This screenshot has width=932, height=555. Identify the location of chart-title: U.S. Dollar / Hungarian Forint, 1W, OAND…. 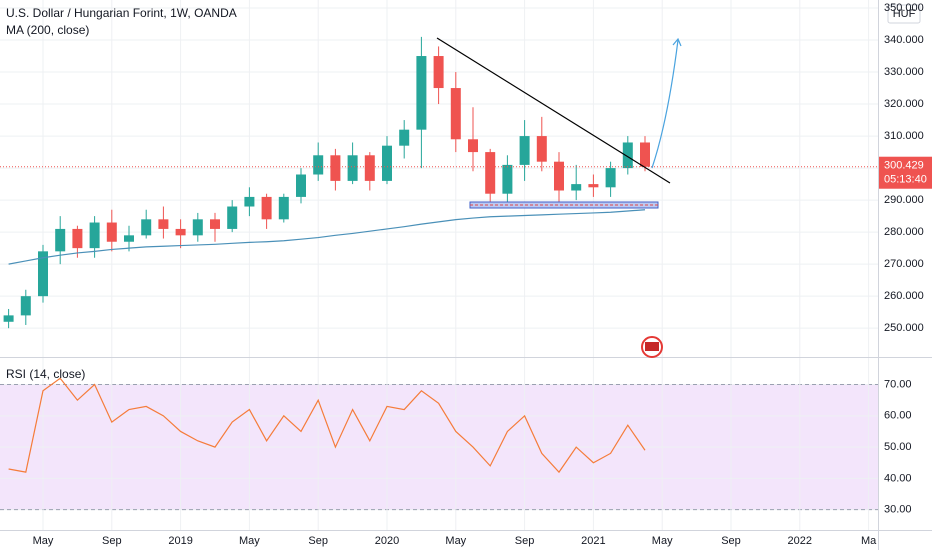
(121, 13).